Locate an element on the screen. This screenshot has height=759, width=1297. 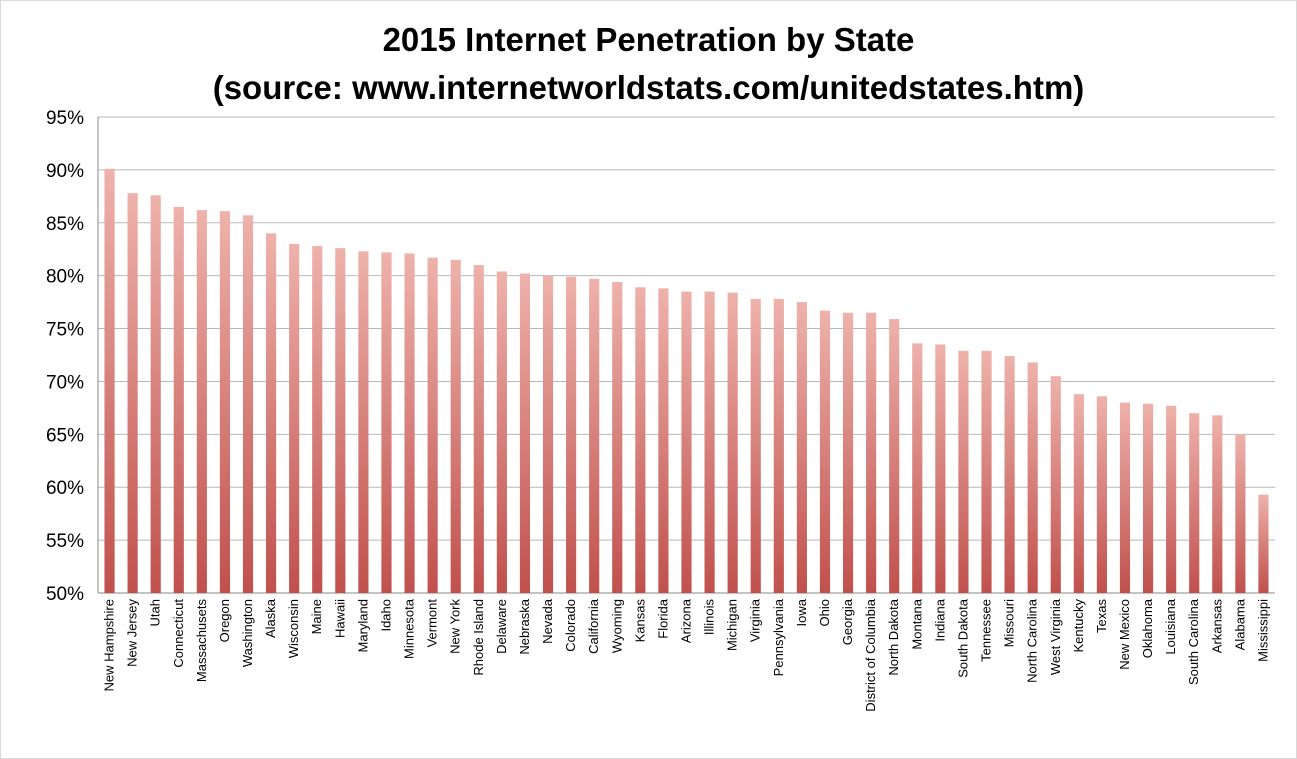
x-category-label: Texas is located at coordinates (1101, 616).